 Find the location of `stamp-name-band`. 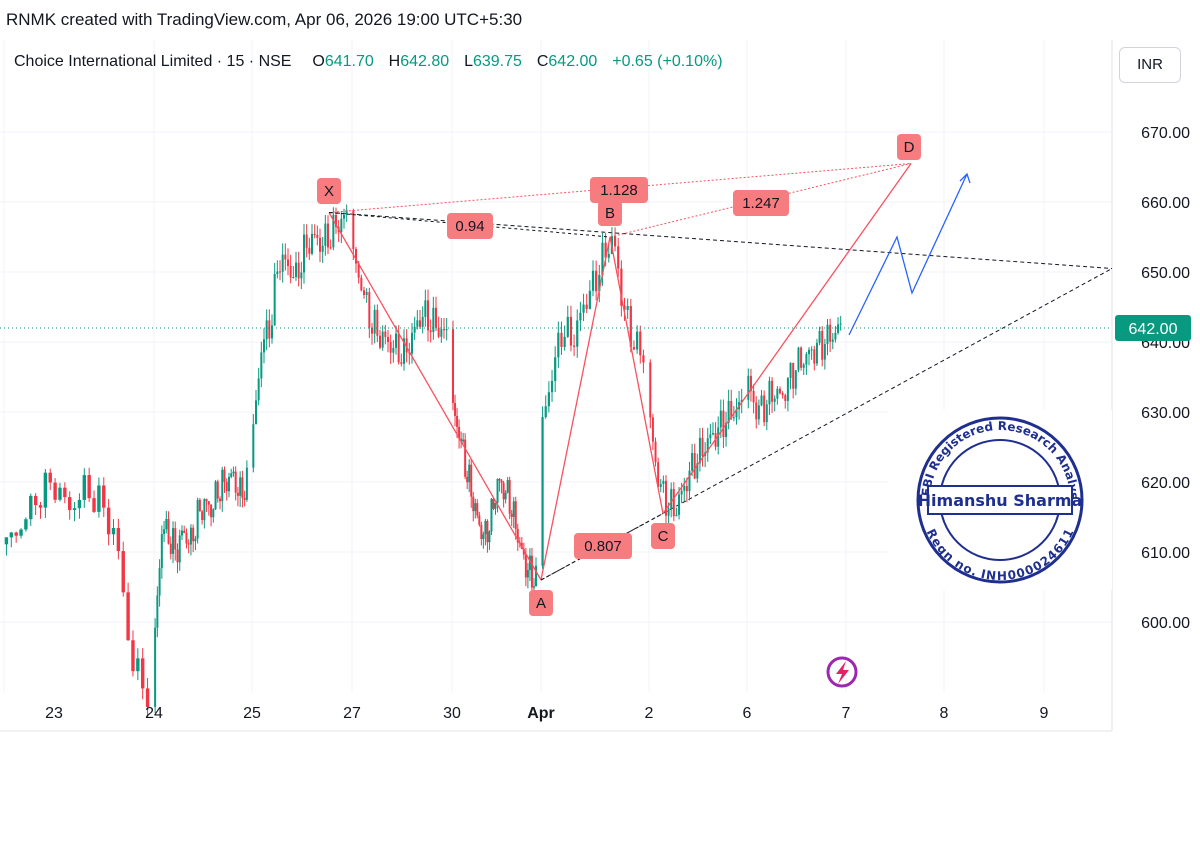

stamp-name-band is located at coordinates (1000, 500).